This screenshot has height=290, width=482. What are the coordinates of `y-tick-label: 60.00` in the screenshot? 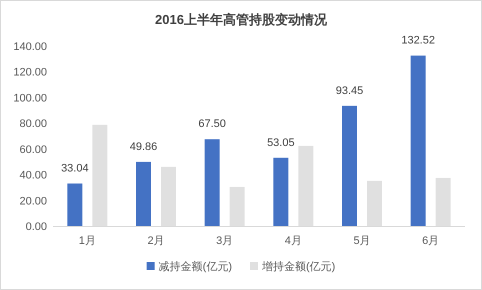 It's located at (33, 150).